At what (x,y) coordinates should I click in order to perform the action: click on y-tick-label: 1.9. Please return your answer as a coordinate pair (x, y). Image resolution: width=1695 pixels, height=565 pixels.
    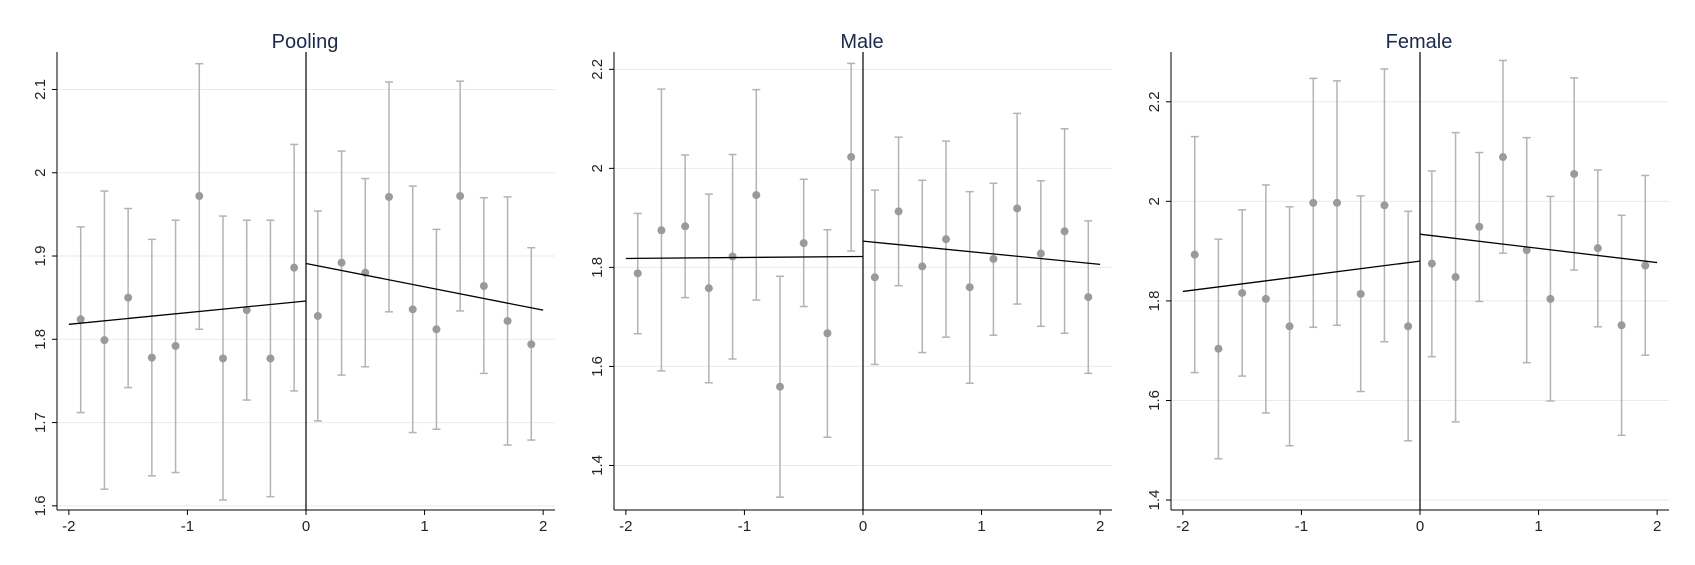
    Looking at the image, I should click on (40, 256).